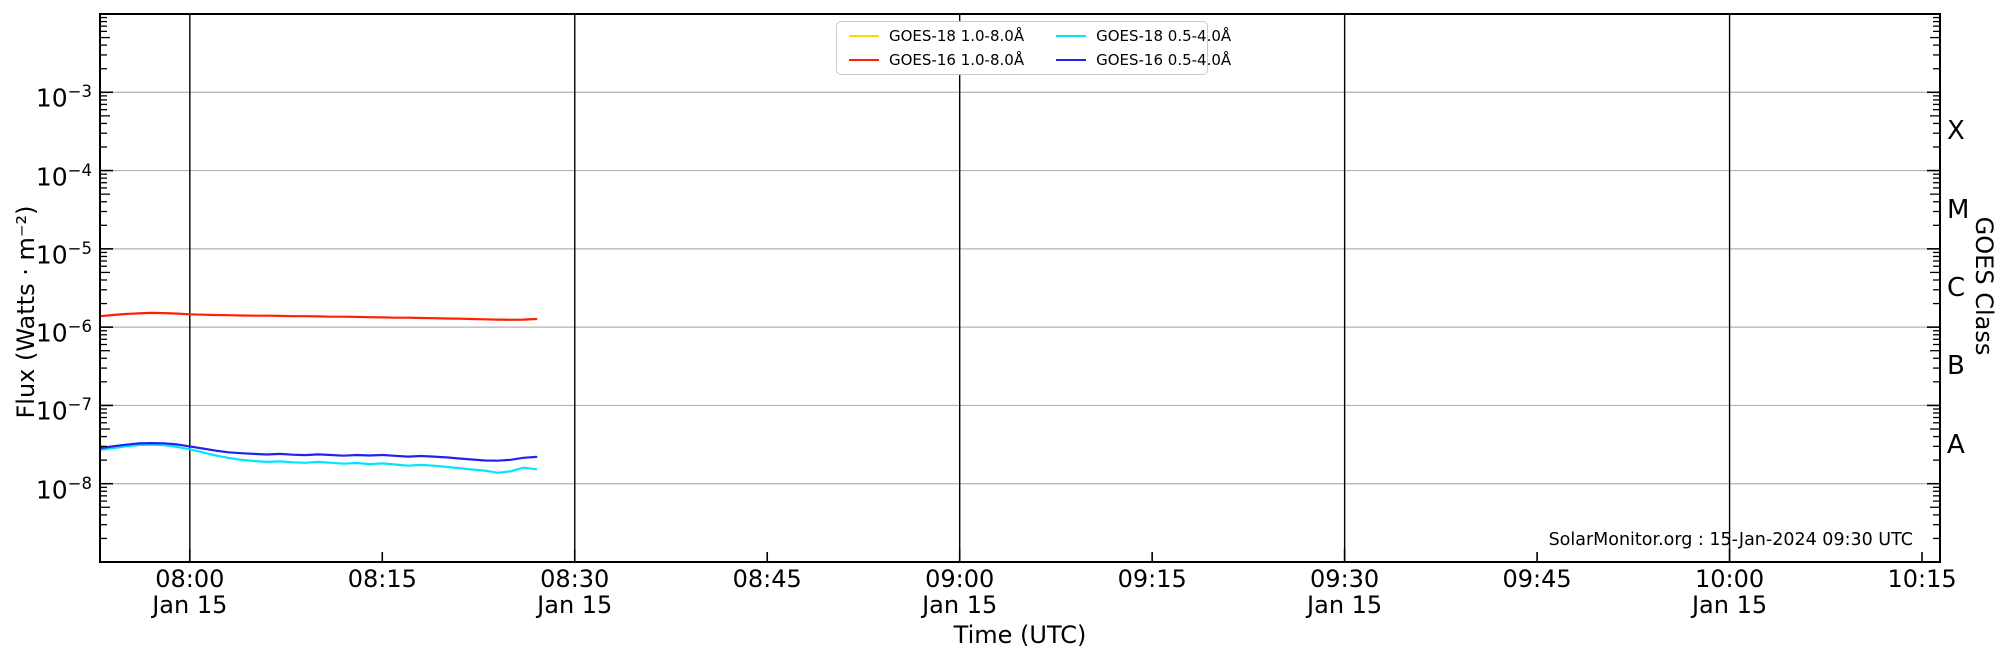 The width and height of the screenshot is (2000, 650). I want to click on x-tick-label: 10:15, so click(1922, 579).